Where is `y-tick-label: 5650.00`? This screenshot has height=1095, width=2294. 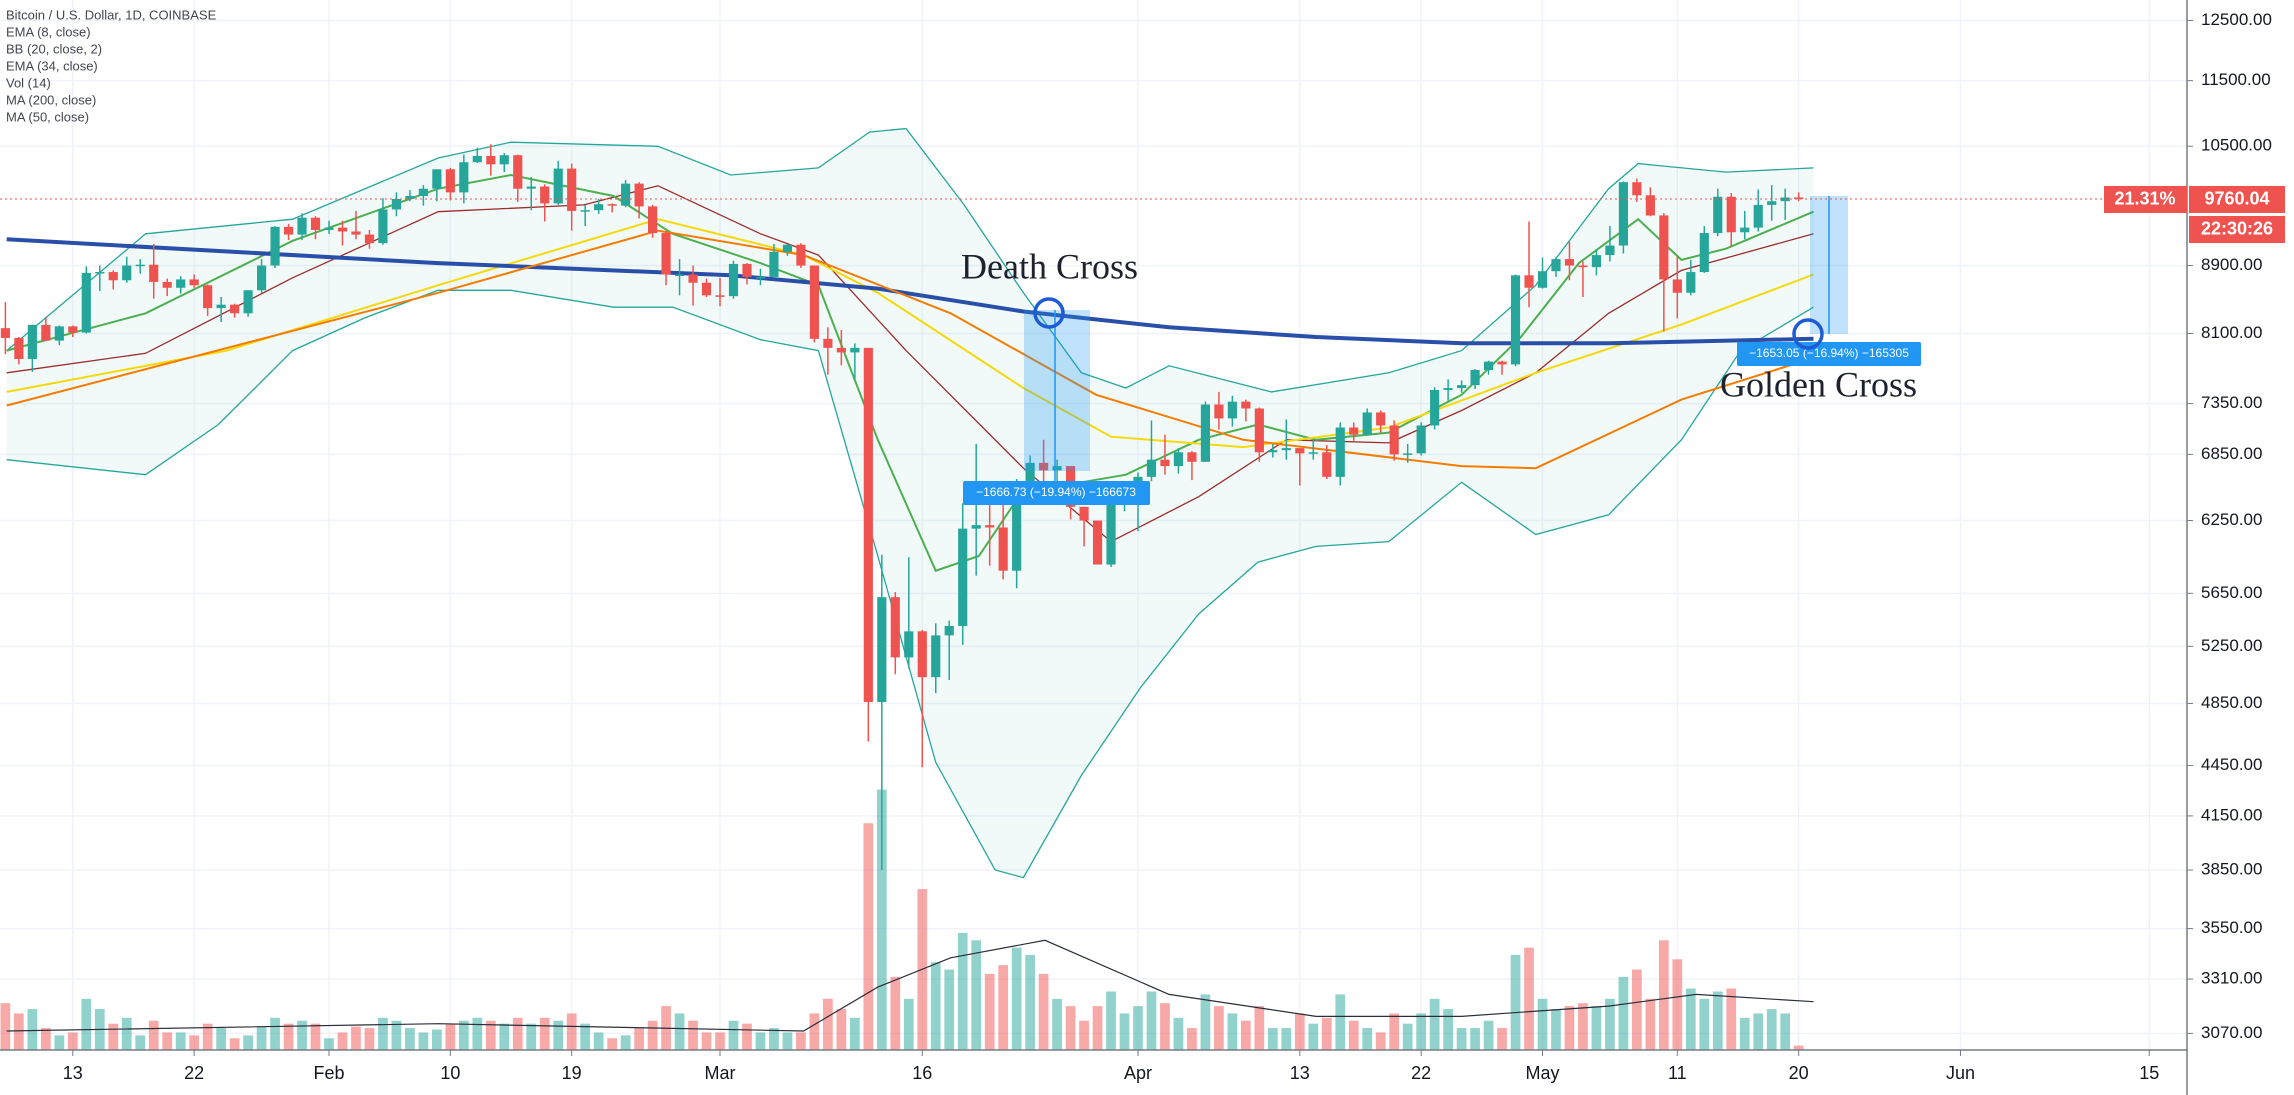 y-tick-label: 5650.00 is located at coordinates (2231, 592).